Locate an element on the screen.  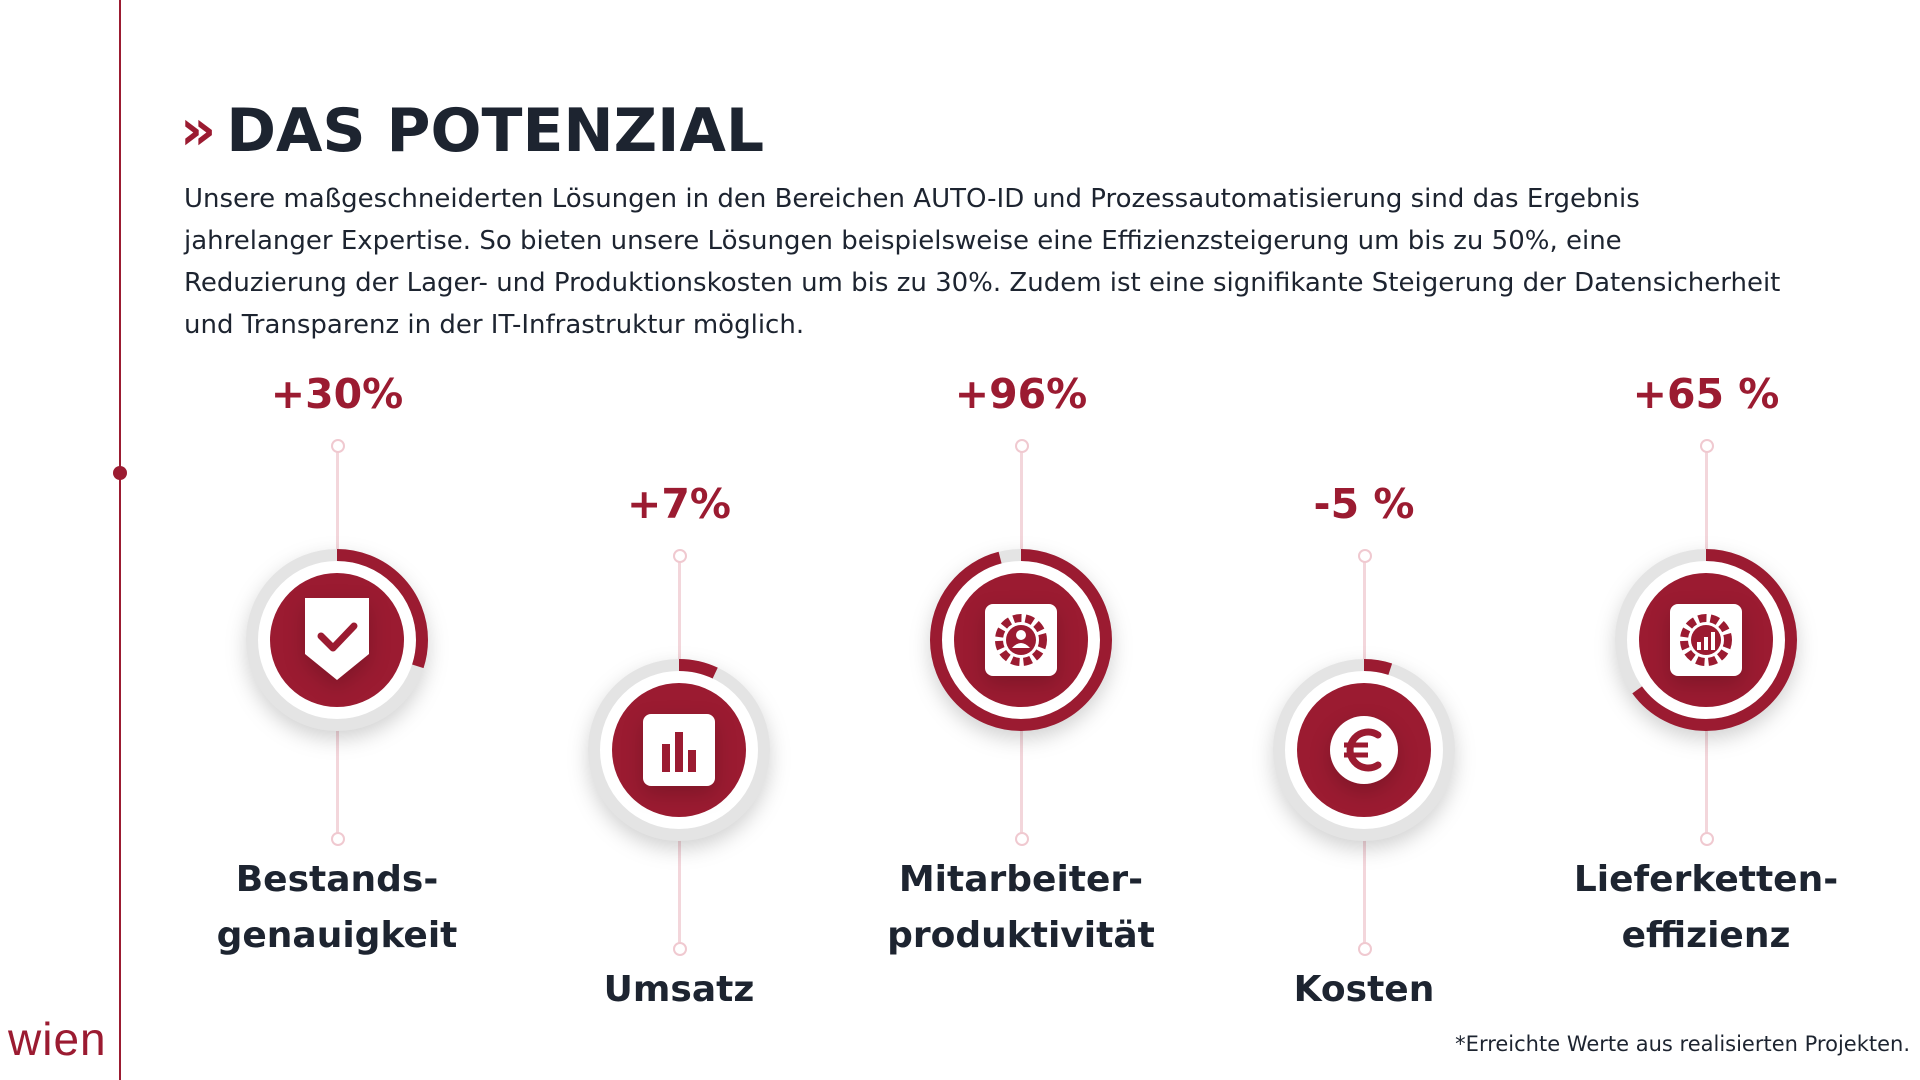
metric-label-revenue: Umsatz is located at coordinates (679, 990).